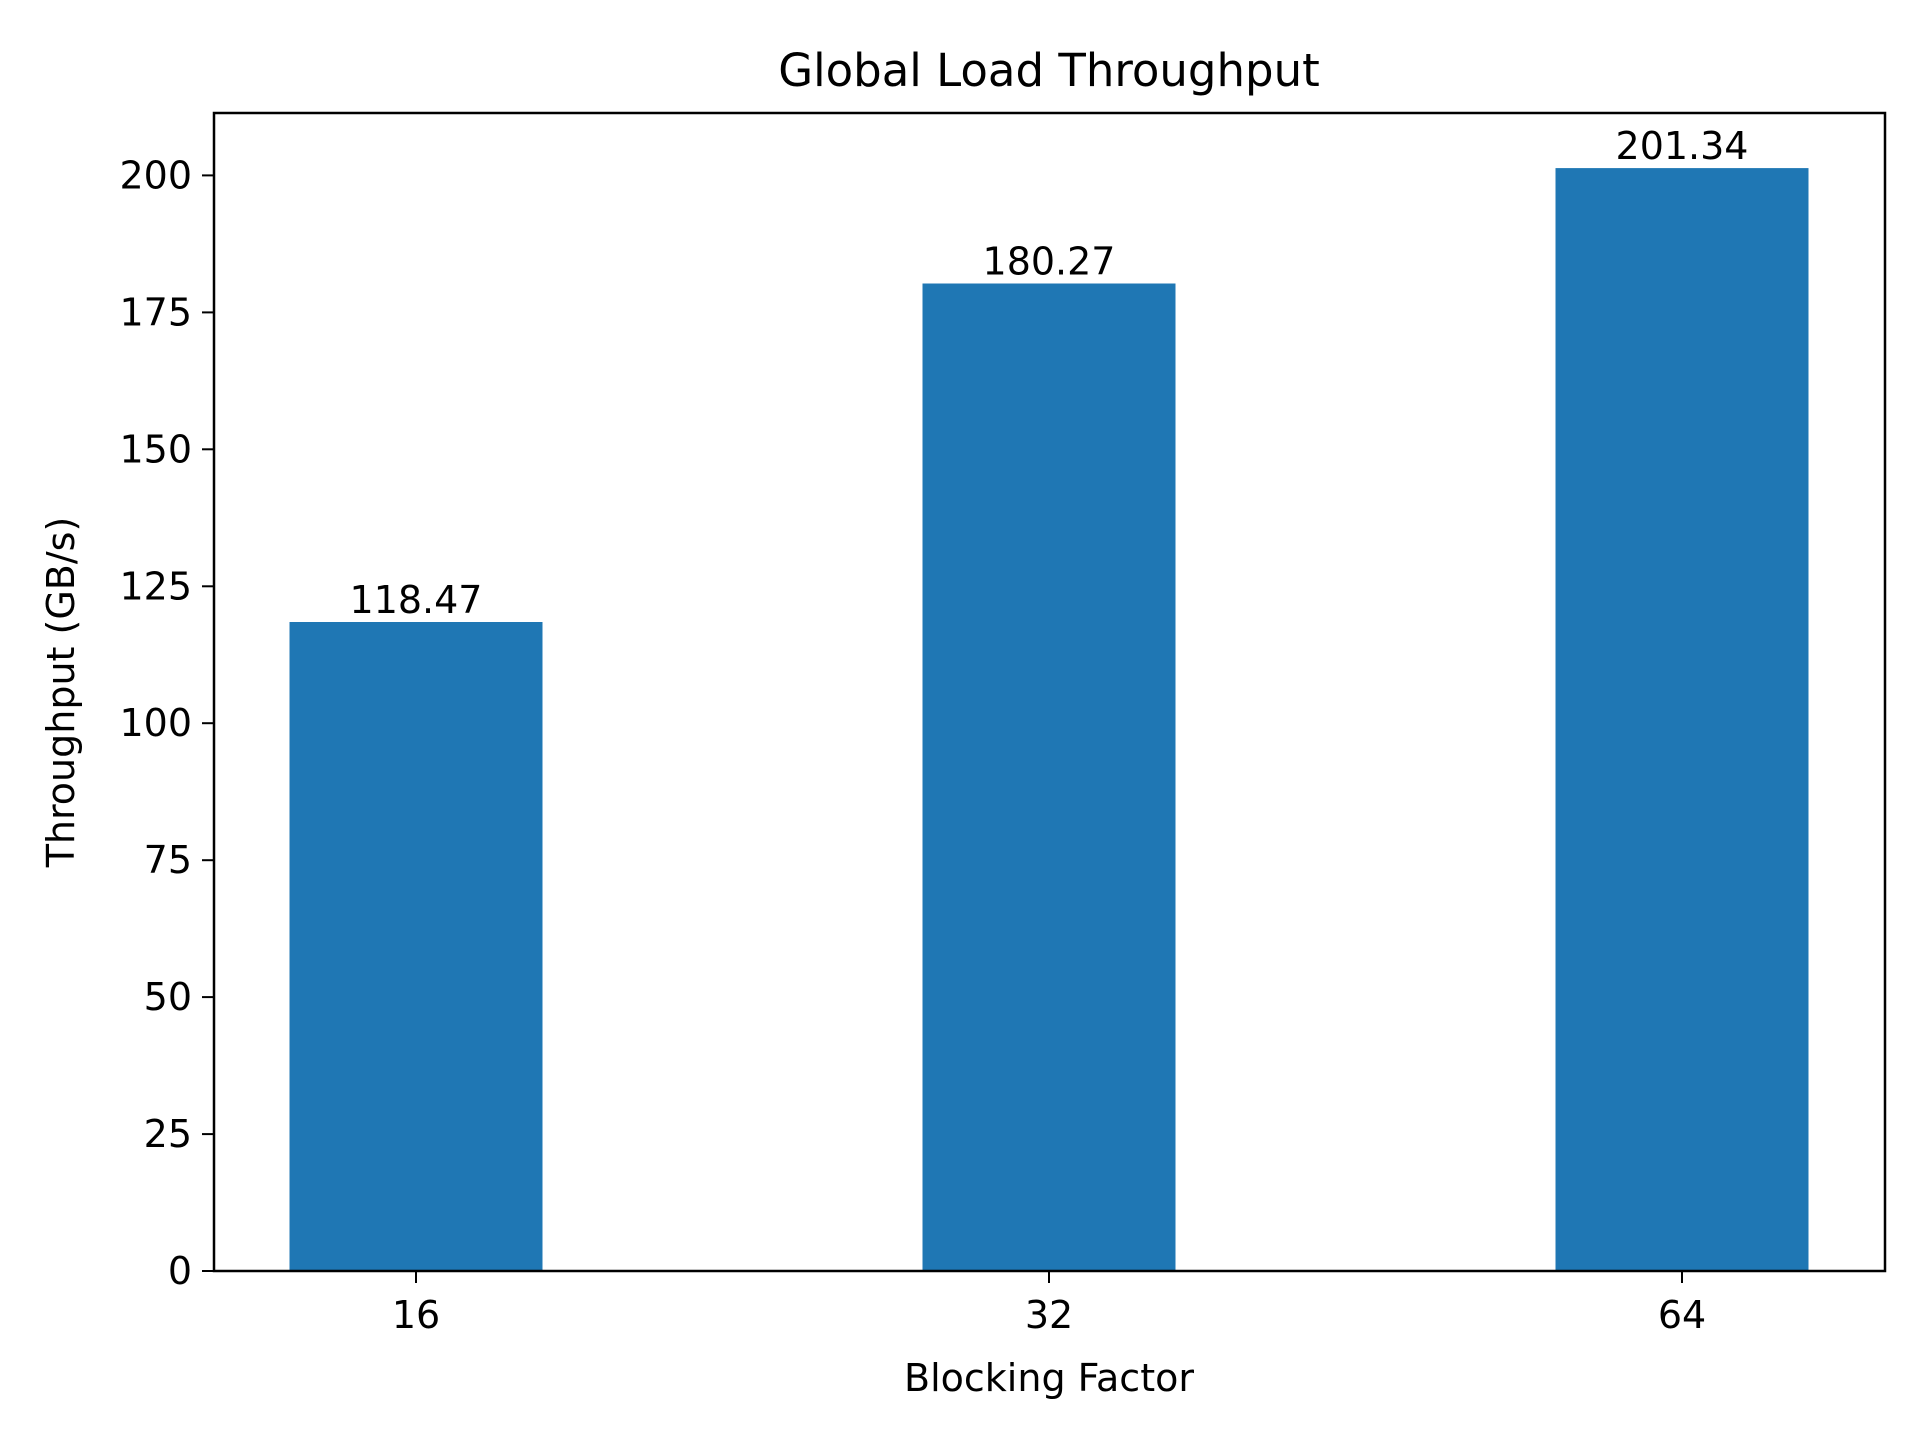 The image size is (1920, 1440). Describe the element at coordinates (1049, 262) in the screenshot. I see `bar-value-label-32: 180.27` at that location.